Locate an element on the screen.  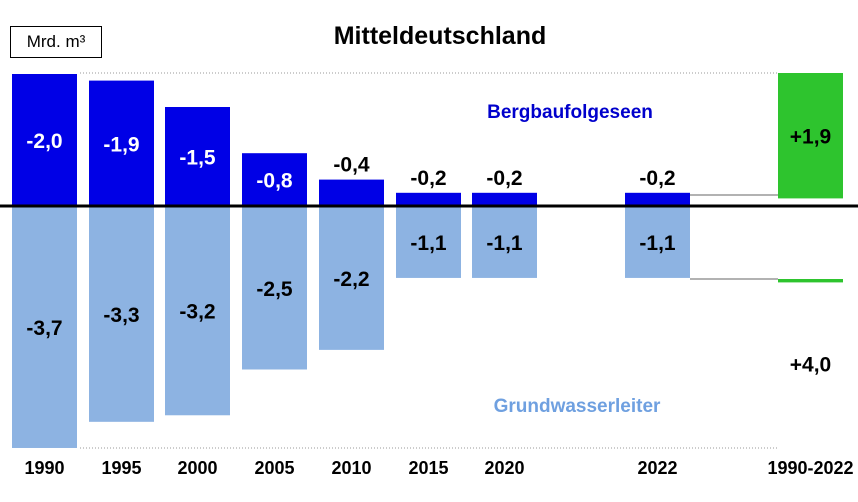
legend-label-bergbaufolgeseen: Bergbaufolgeseen is located at coordinates (570, 112).